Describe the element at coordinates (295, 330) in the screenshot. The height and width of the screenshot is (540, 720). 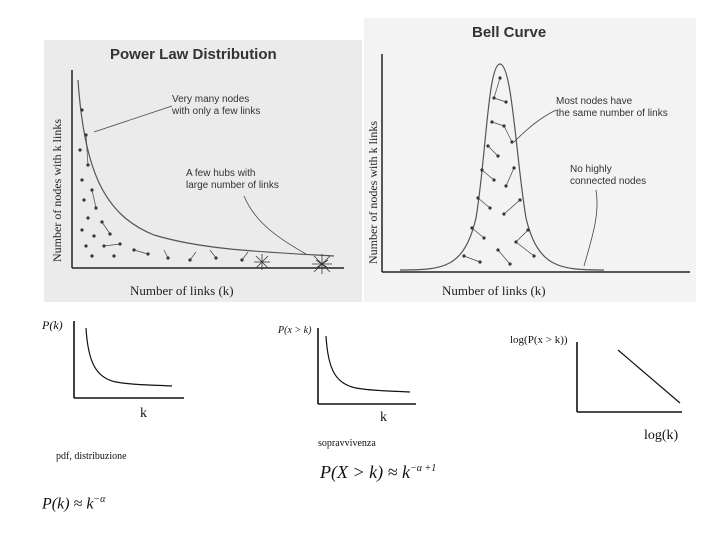
I see `survival-plot-y-label: P(x > k)` at that location.